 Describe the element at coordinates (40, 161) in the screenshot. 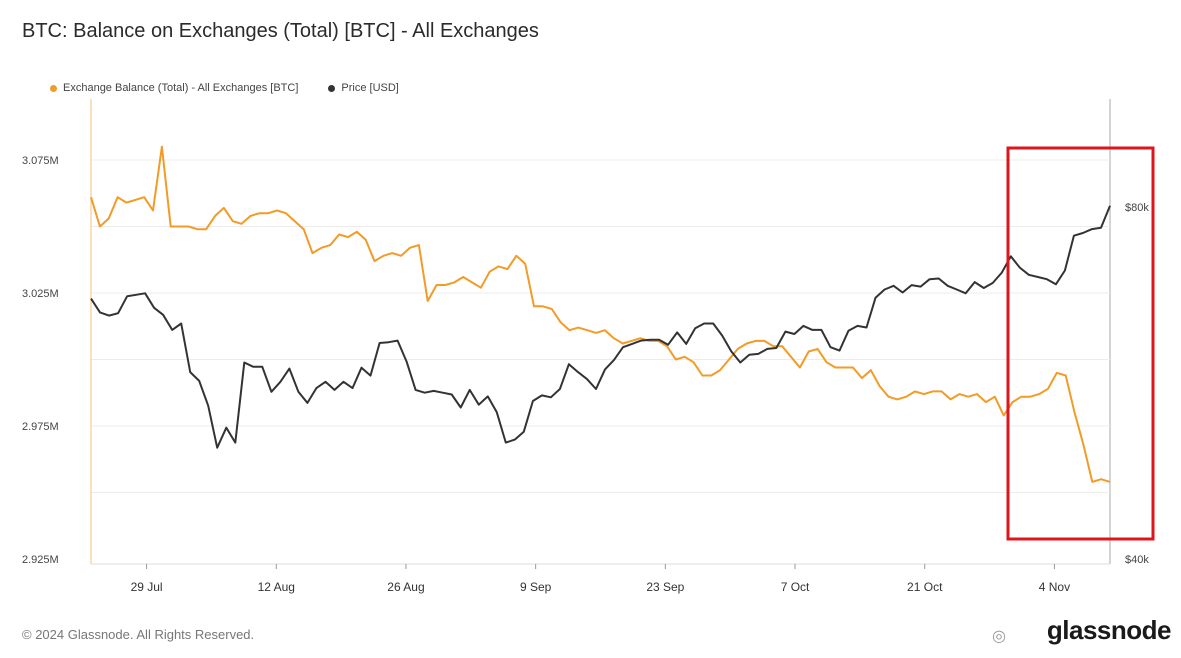

I see `y-left-tick-label: 3.075M` at that location.